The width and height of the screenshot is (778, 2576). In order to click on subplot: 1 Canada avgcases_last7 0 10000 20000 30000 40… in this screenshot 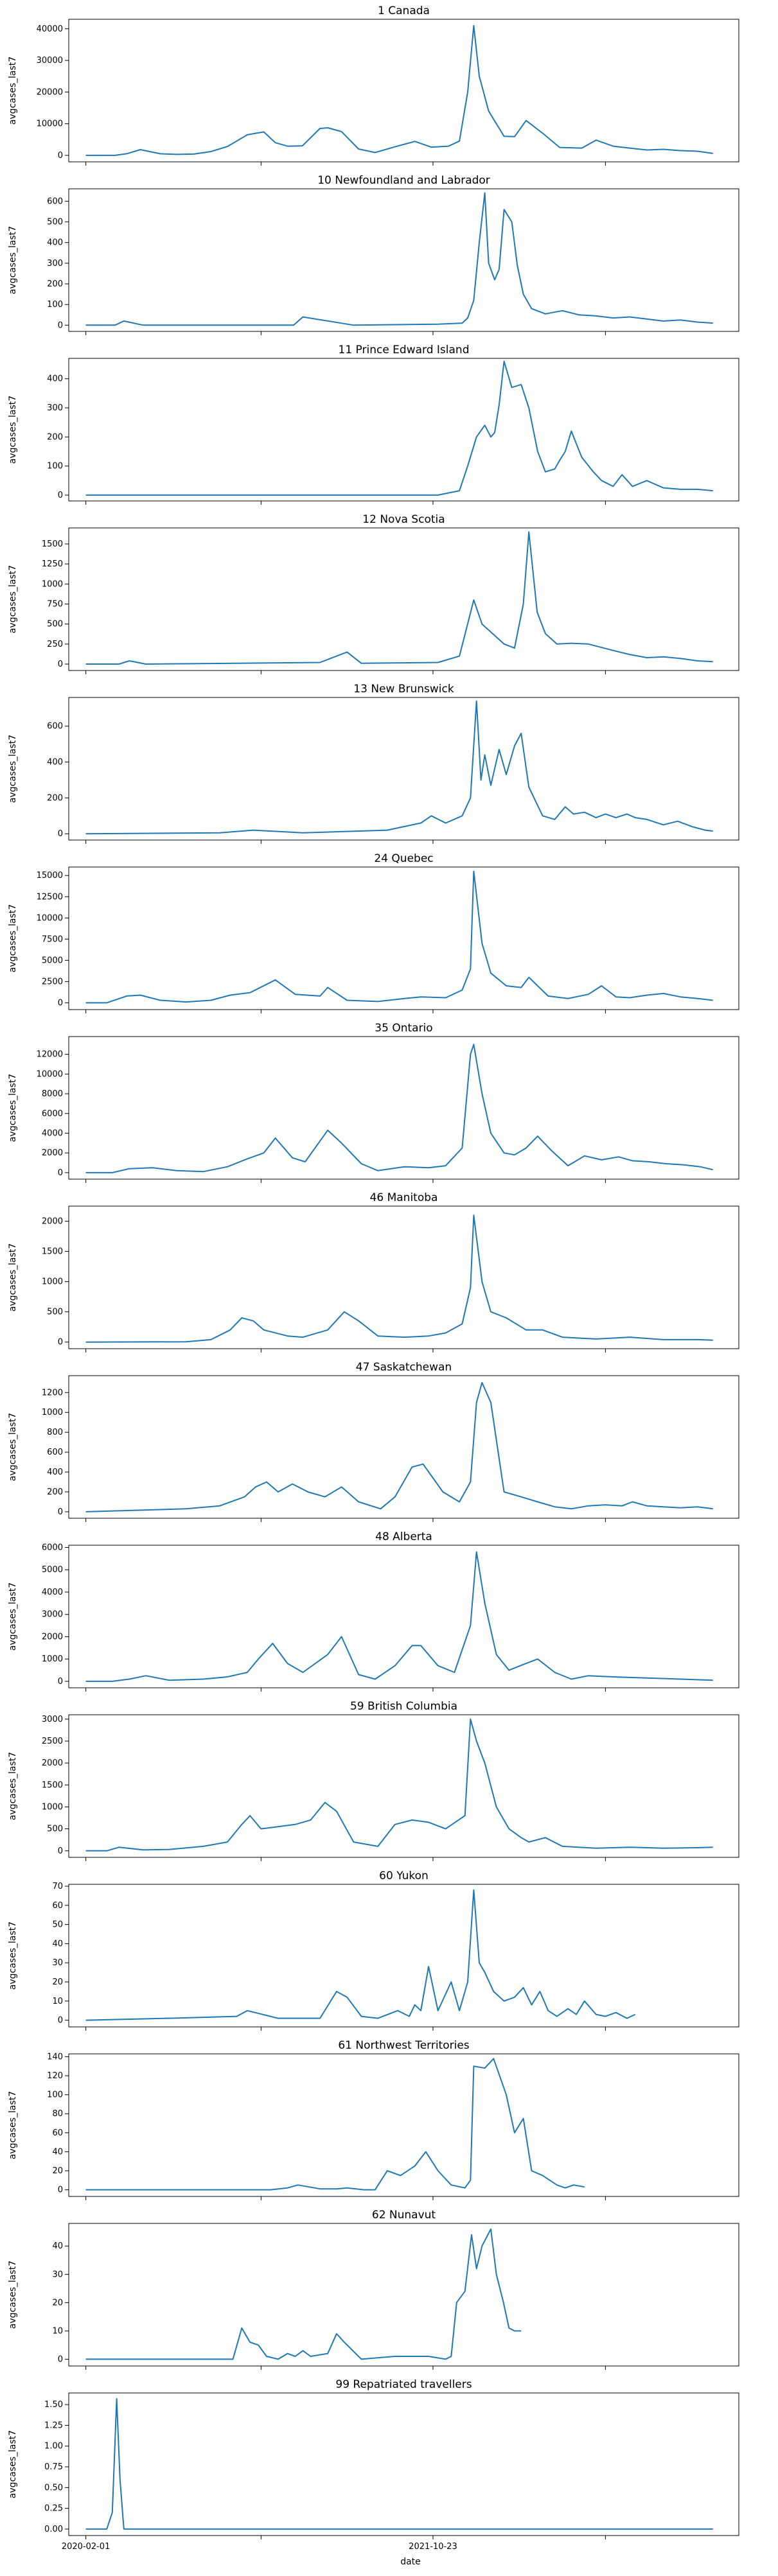, I will do `click(373, 85)`.